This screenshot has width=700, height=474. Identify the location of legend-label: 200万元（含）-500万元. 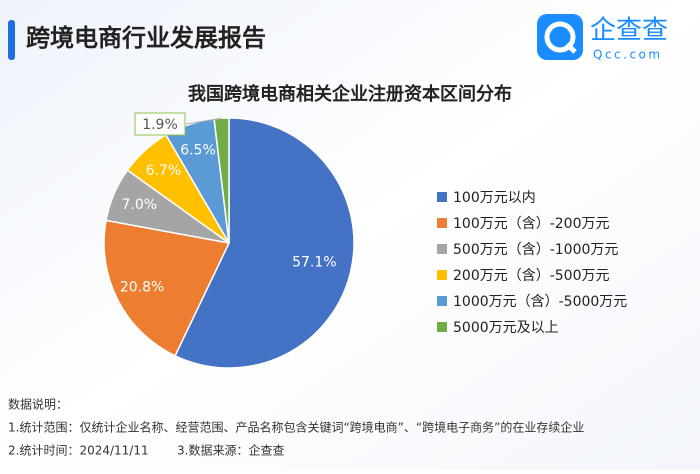
(531, 276).